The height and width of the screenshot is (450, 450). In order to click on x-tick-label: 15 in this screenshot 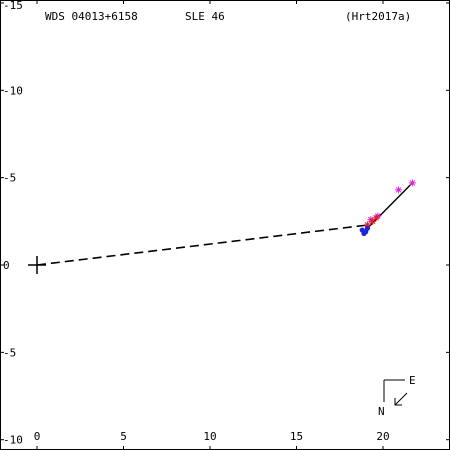, I will do `click(296, 436)`.